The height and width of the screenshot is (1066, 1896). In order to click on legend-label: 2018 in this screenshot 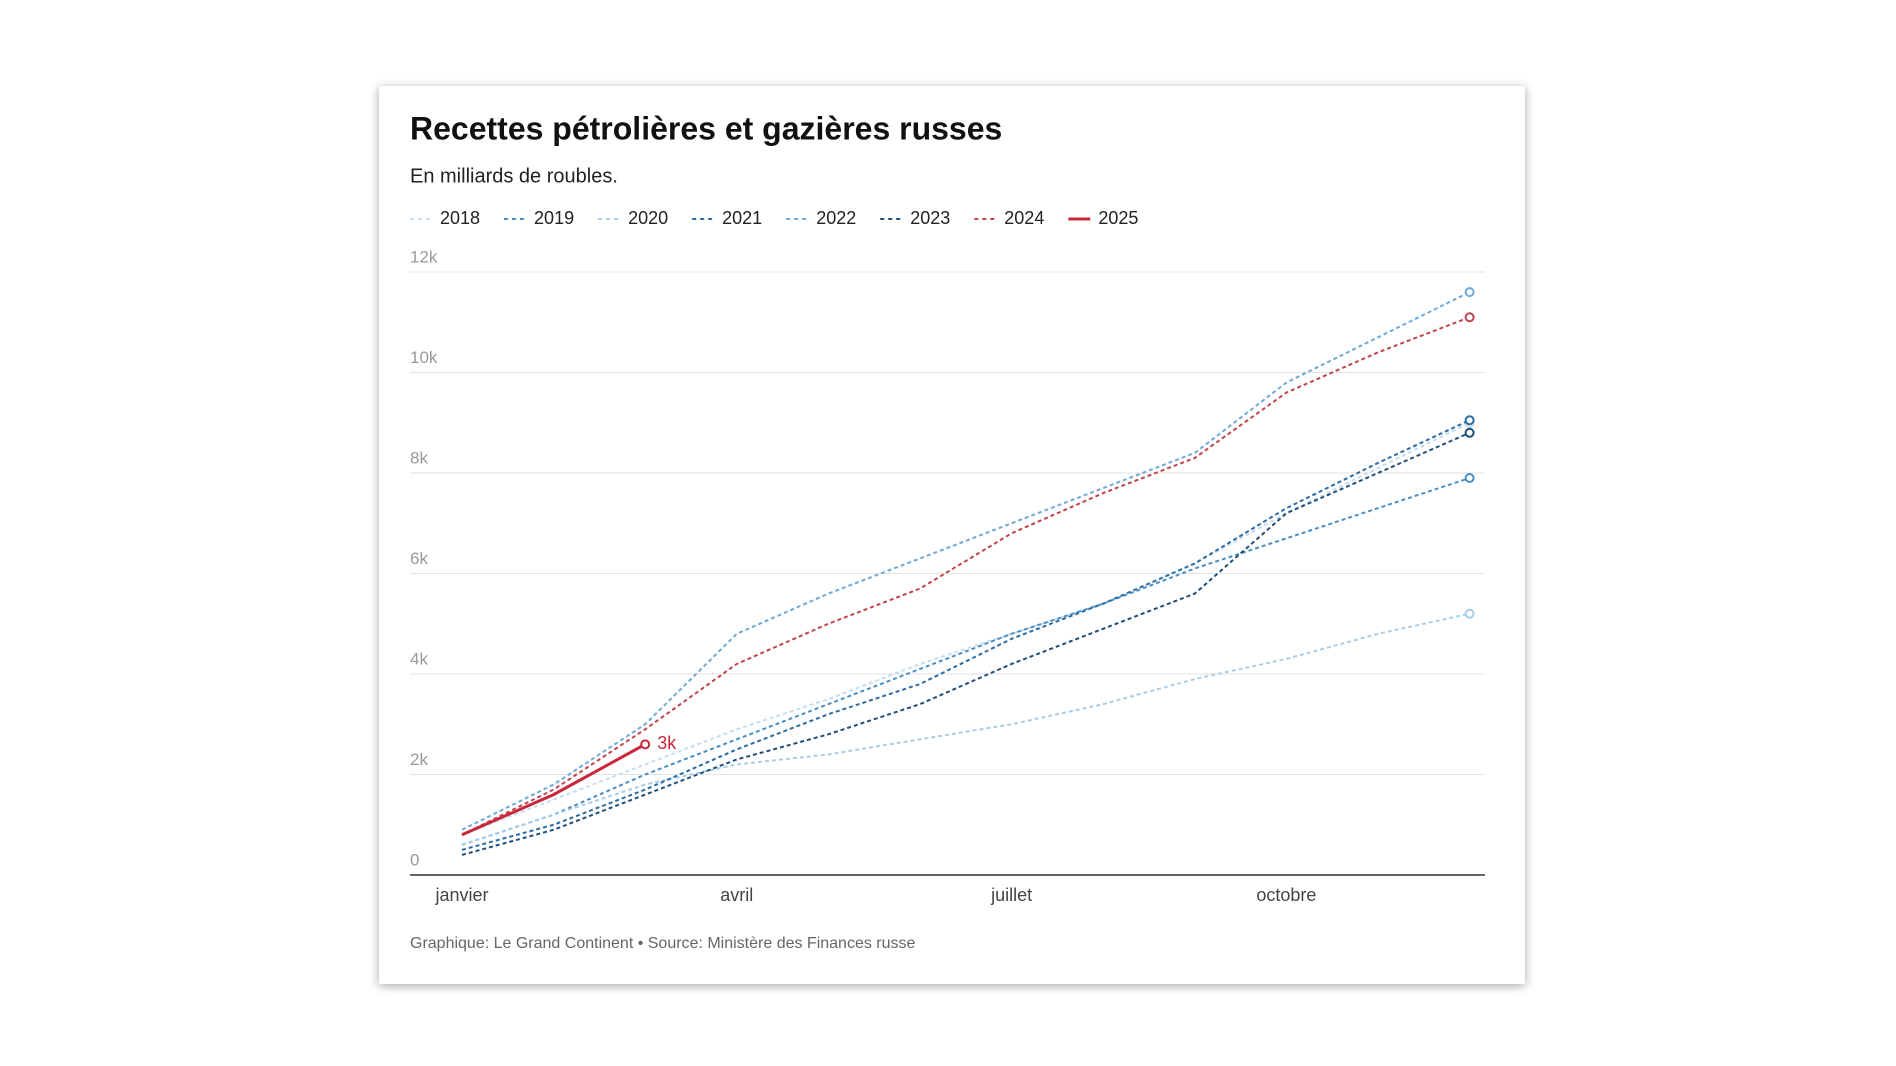, I will do `click(460, 218)`.